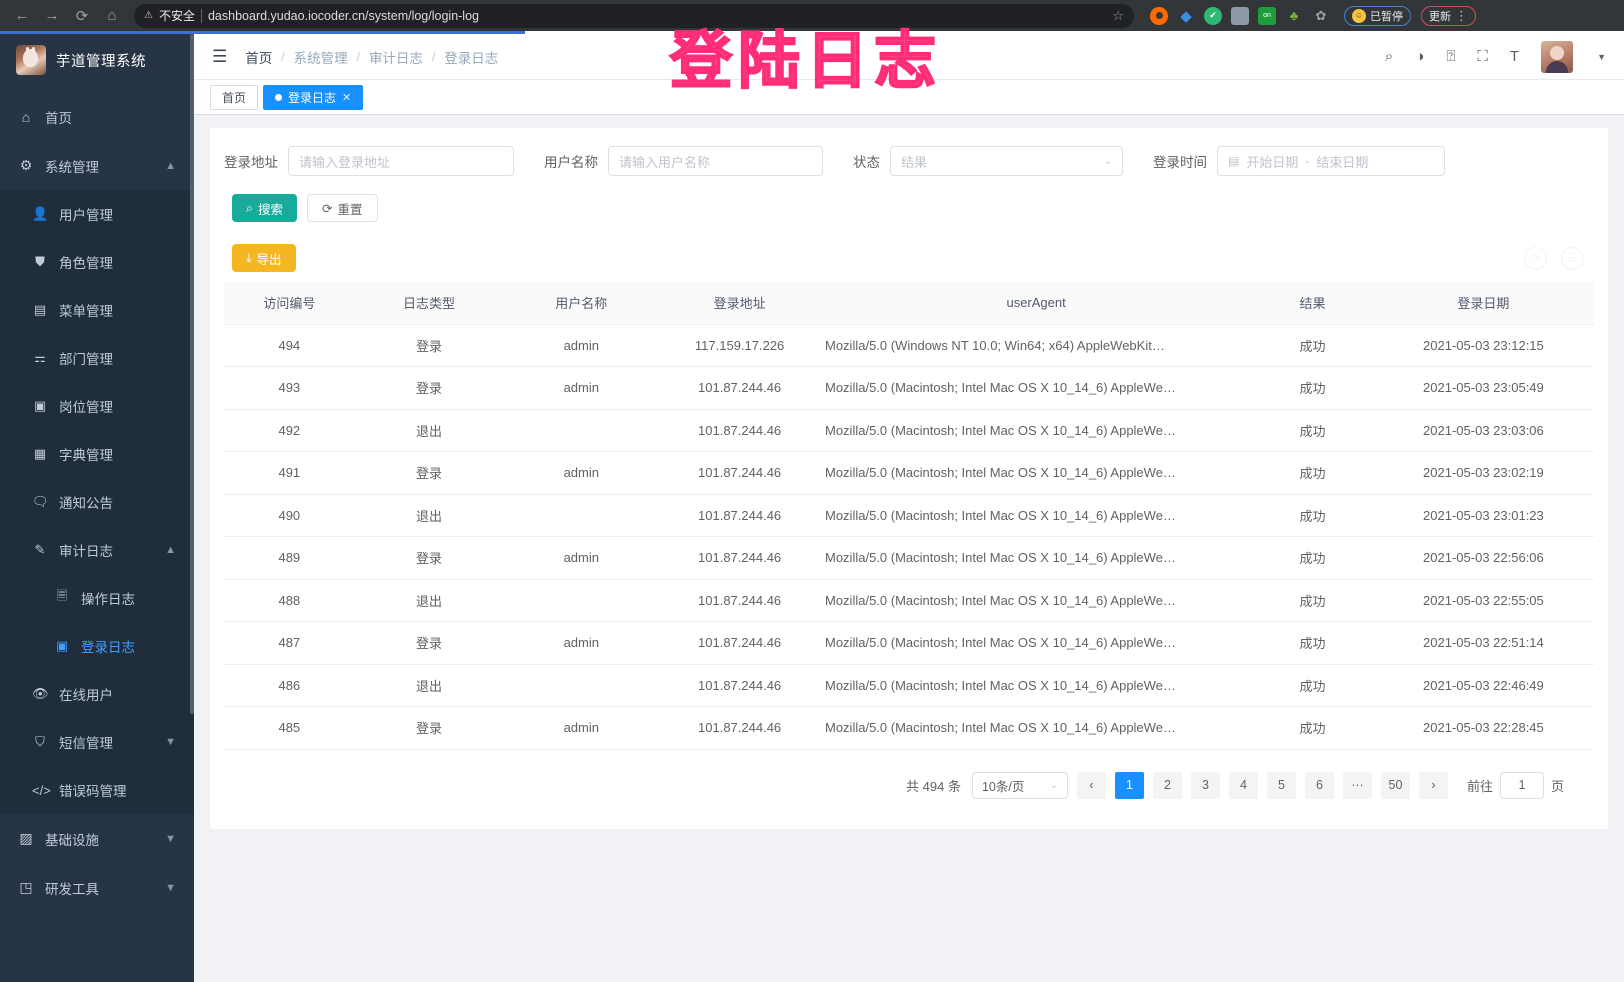 The image size is (1624, 982). I want to click on book-icon: ▦, so click(40, 453).